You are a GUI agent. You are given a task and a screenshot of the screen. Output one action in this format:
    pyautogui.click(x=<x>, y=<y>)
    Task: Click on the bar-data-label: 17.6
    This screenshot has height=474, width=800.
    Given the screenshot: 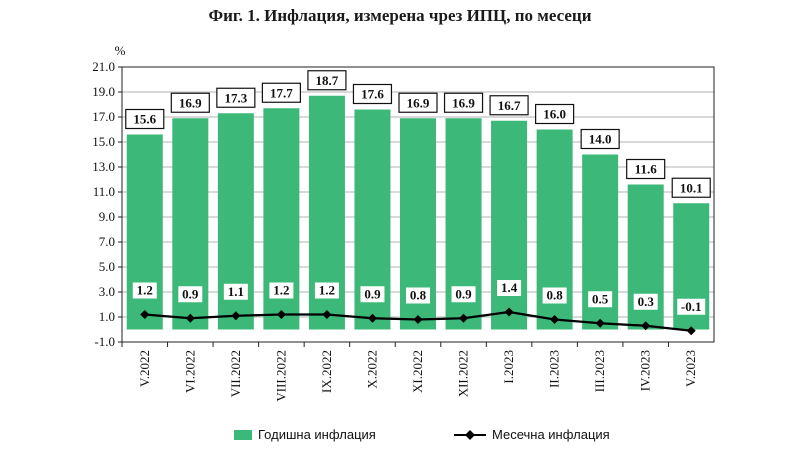 What is the action you would take?
    pyautogui.click(x=372, y=94)
    